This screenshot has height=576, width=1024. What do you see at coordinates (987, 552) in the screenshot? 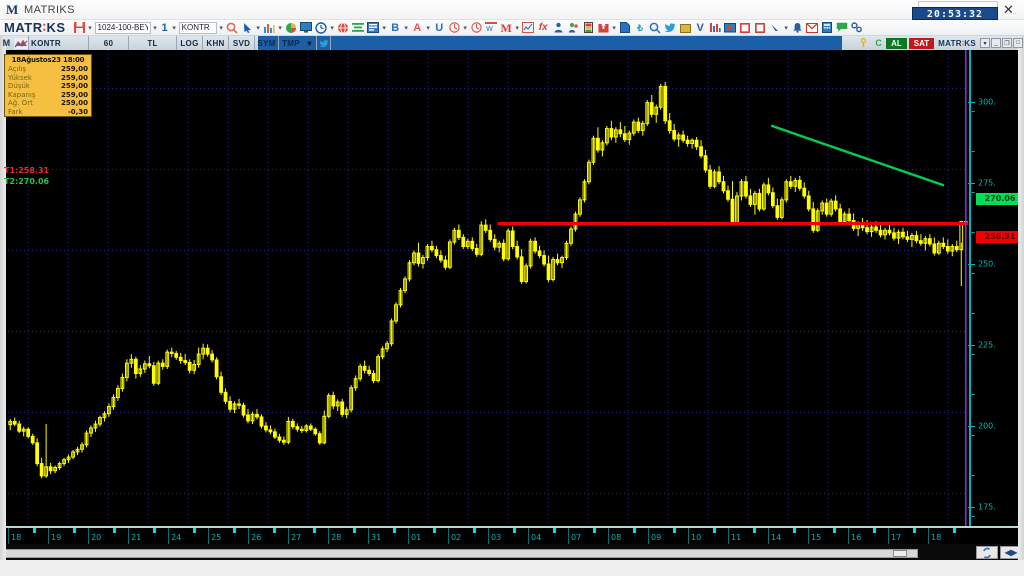
I see `refresh-icon` at bounding box center [987, 552].